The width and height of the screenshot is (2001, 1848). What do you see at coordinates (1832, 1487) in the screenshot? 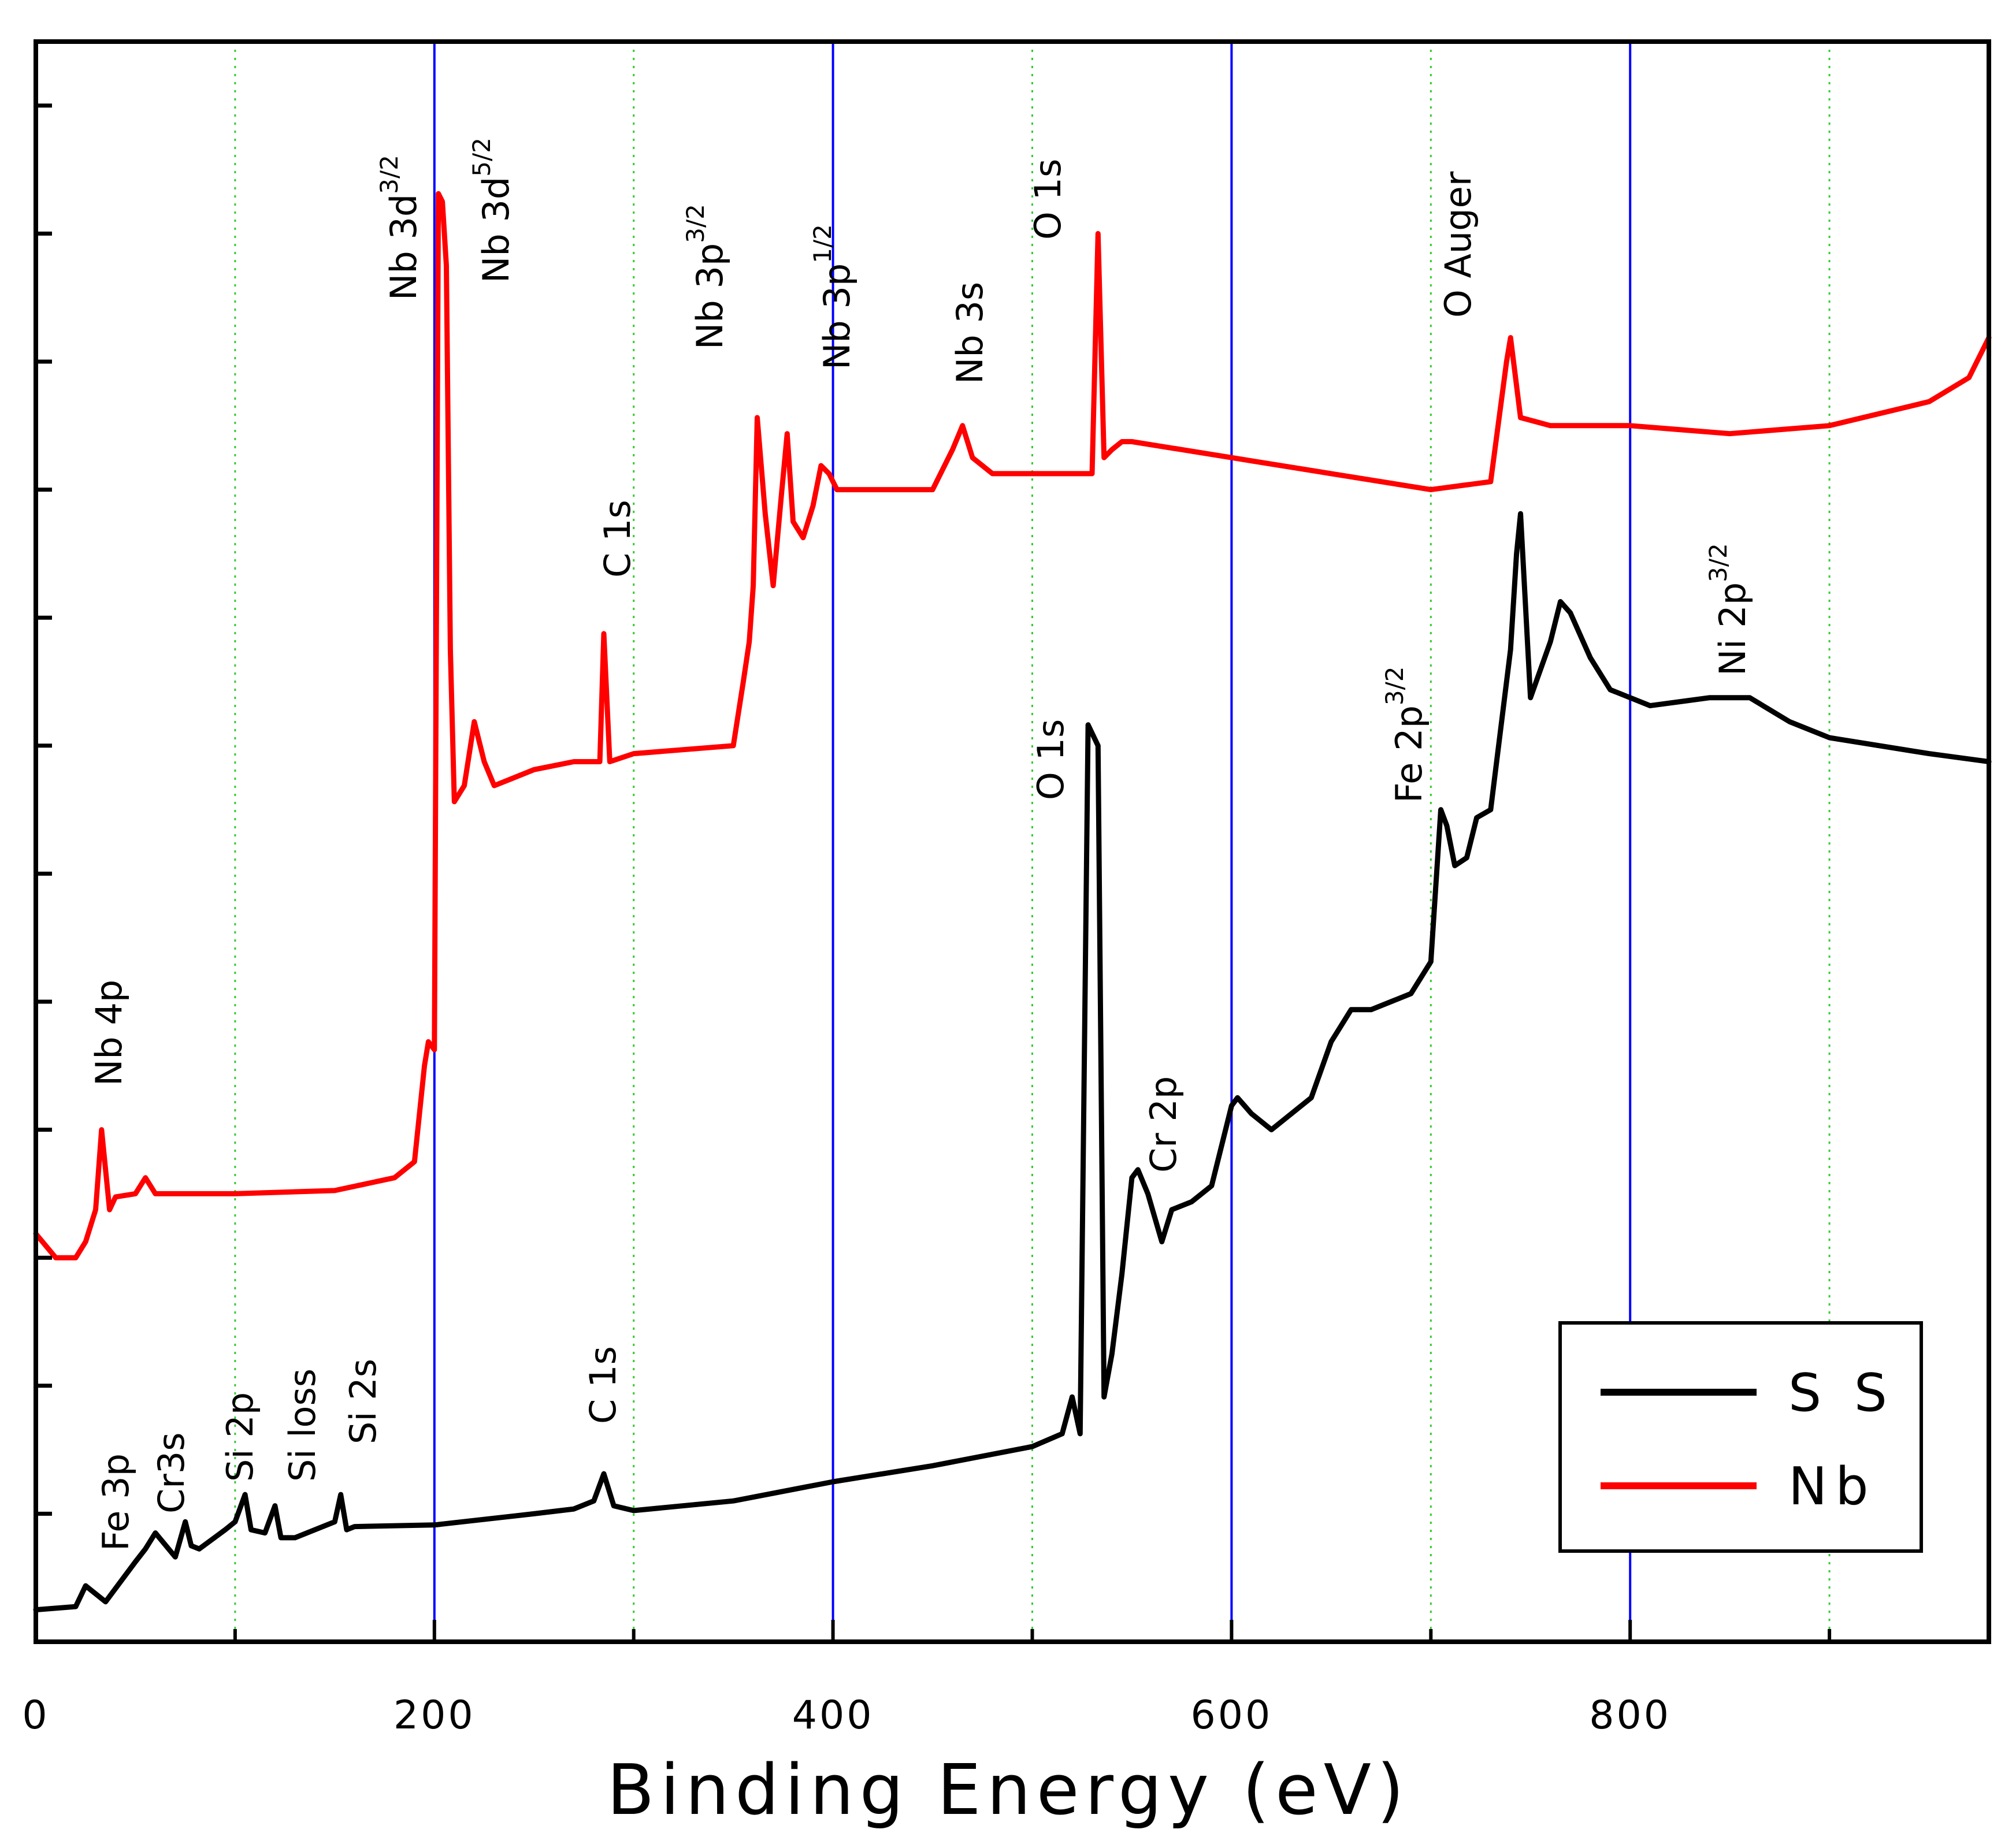
I see `legend-label-nb: Nb` at bounding box center [1832, 1487].